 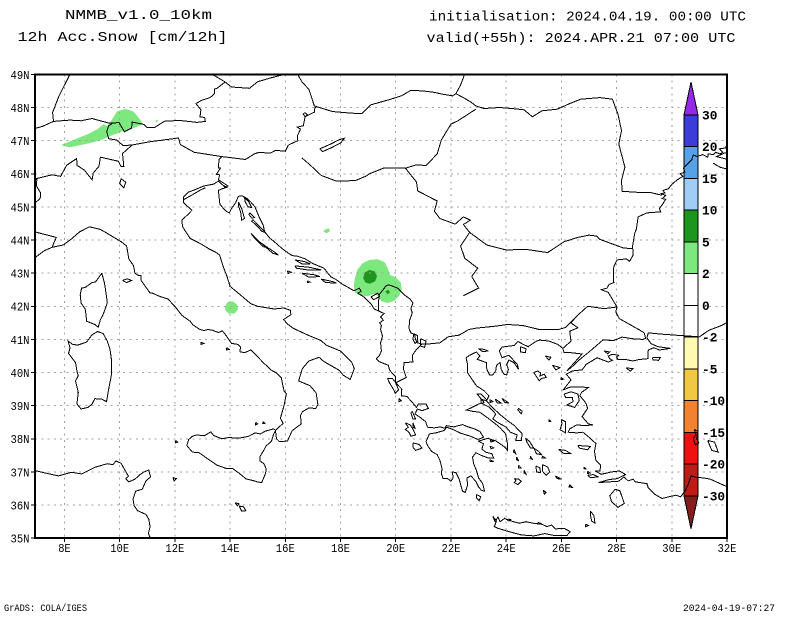 I want to click on svg-text: 20, so click(x=709, y=148).